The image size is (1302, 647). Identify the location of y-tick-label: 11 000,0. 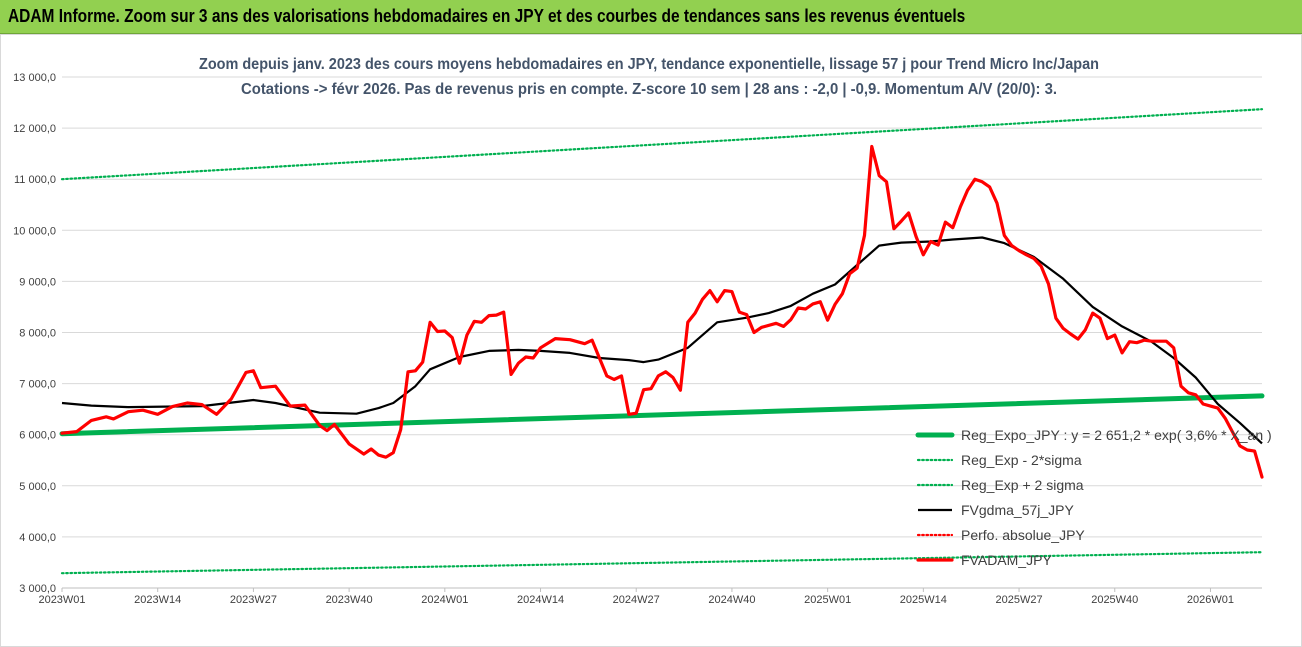
(35, 180).